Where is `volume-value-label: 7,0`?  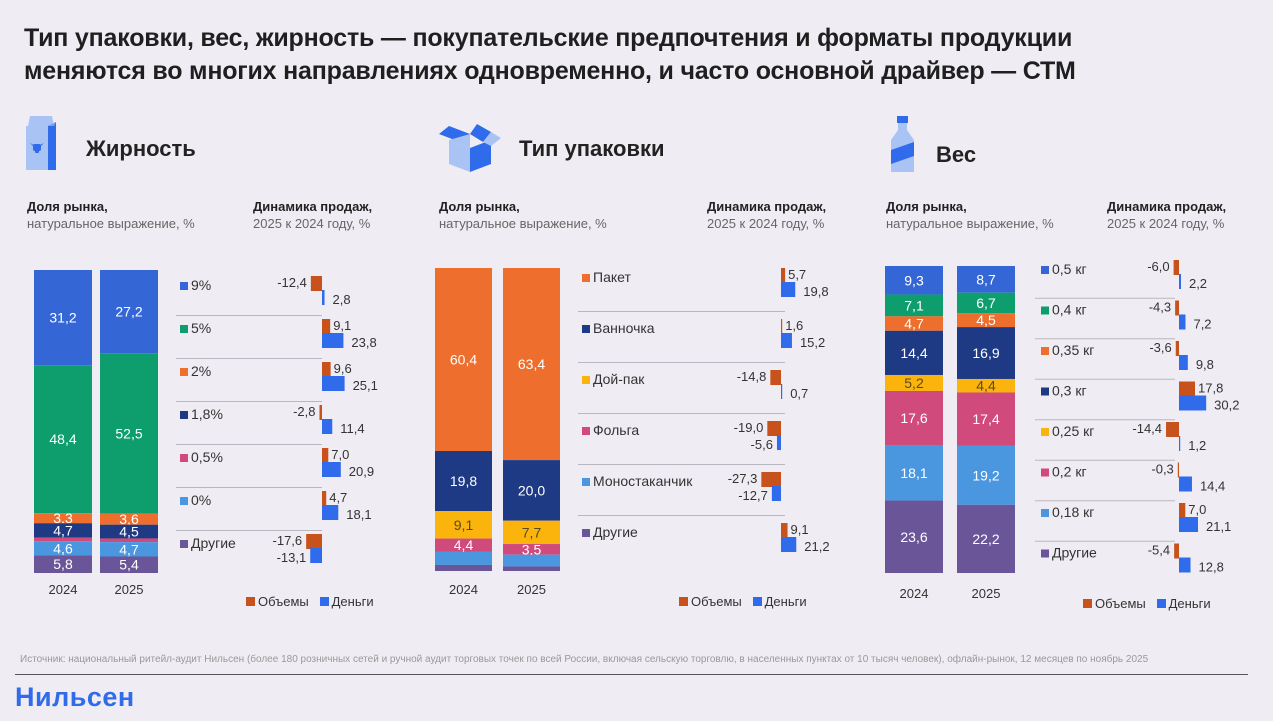 volume-value-label: 7,0 is located at coordinates (1197, 509).